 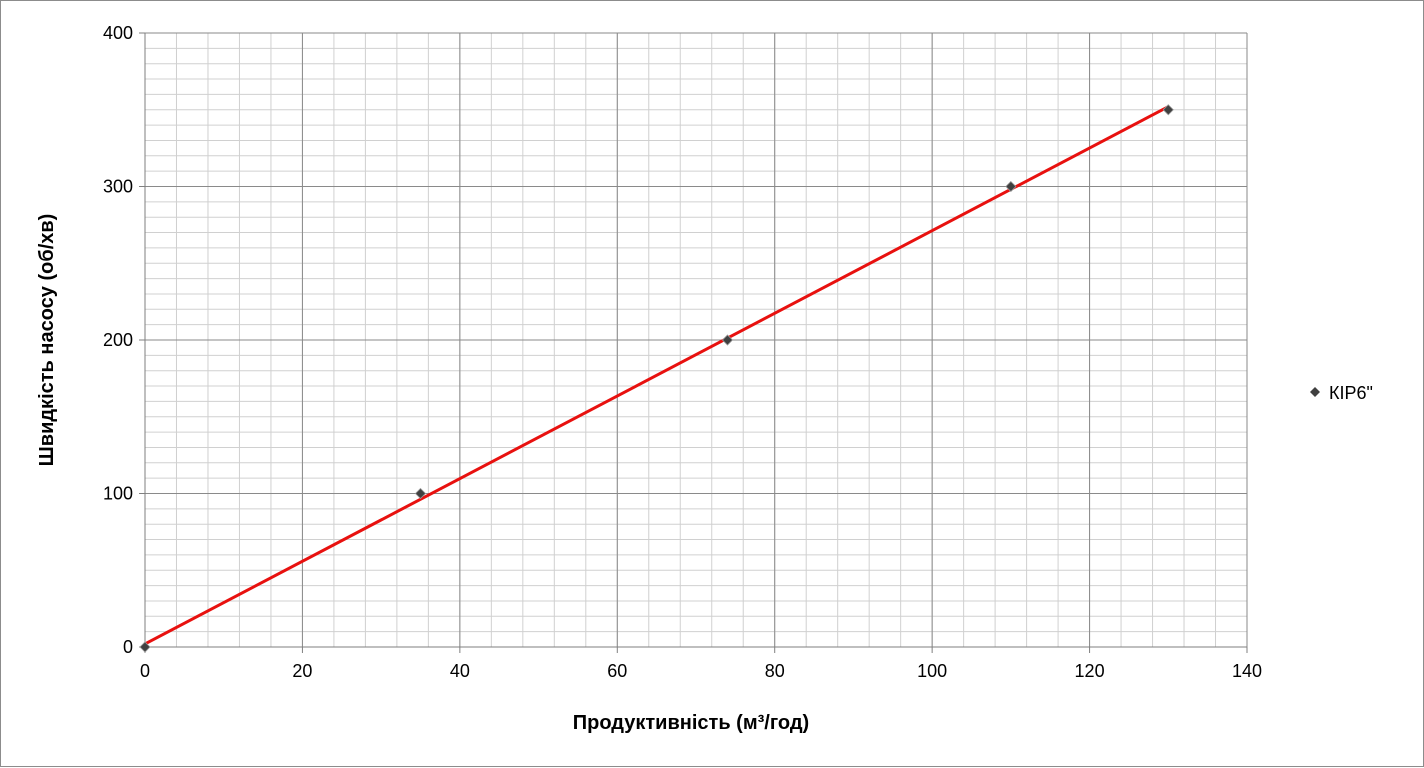 What do you see at coordinates (145, 671) in the screenshot?
I see `x-tick-label: 0` at bounding box center [145, 671].